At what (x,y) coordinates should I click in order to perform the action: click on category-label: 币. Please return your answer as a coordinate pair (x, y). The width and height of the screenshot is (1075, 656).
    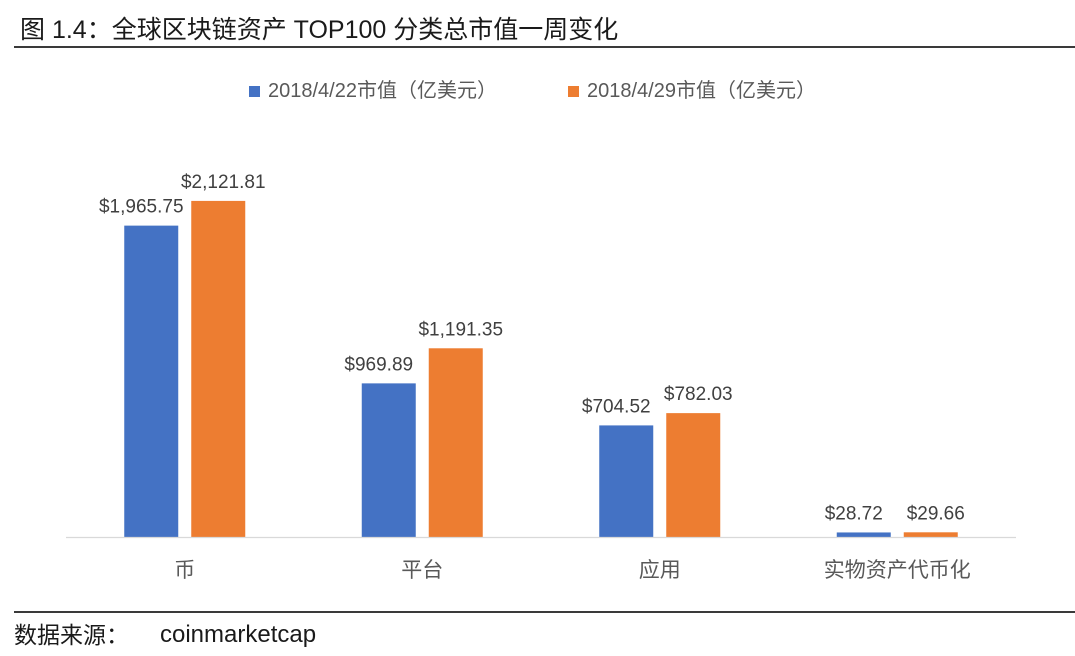
    Looking at the image, I should click on (184, 570).